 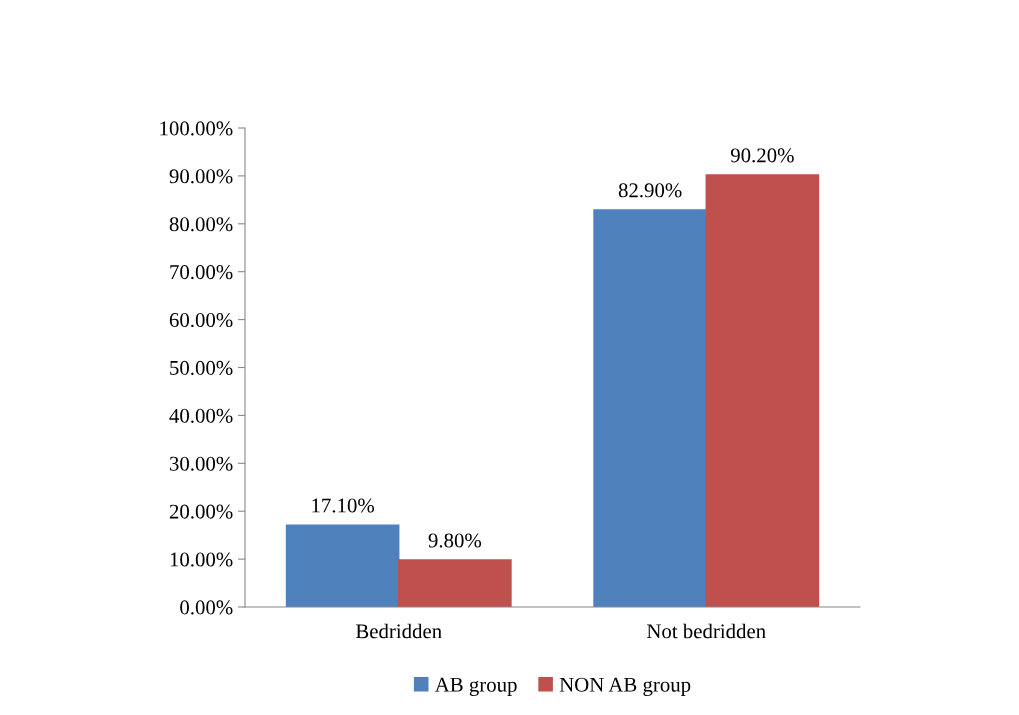 What do you see at coordinates (455, 540) in the screenshot?
I see `data-label: 9.80%` at bounding box center [455, 540].